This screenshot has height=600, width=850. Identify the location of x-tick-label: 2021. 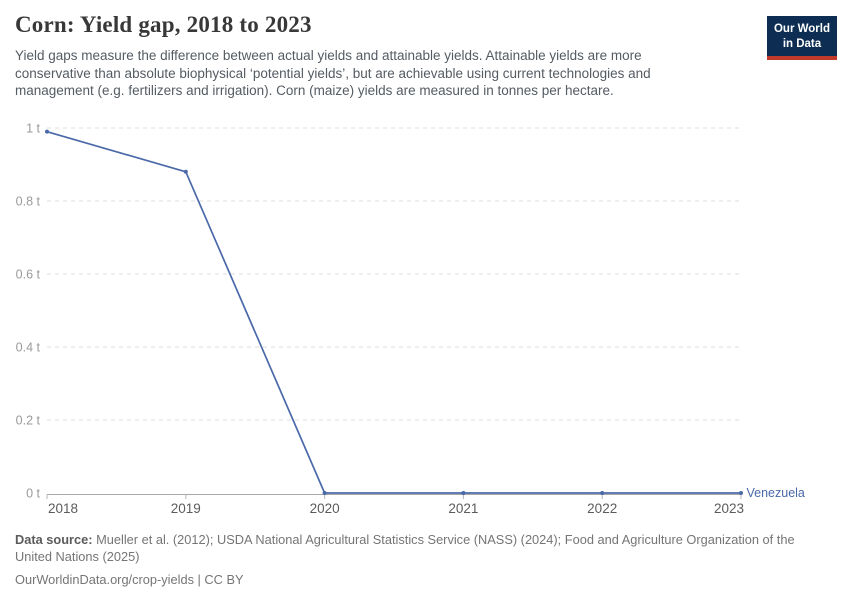
(463, 508).